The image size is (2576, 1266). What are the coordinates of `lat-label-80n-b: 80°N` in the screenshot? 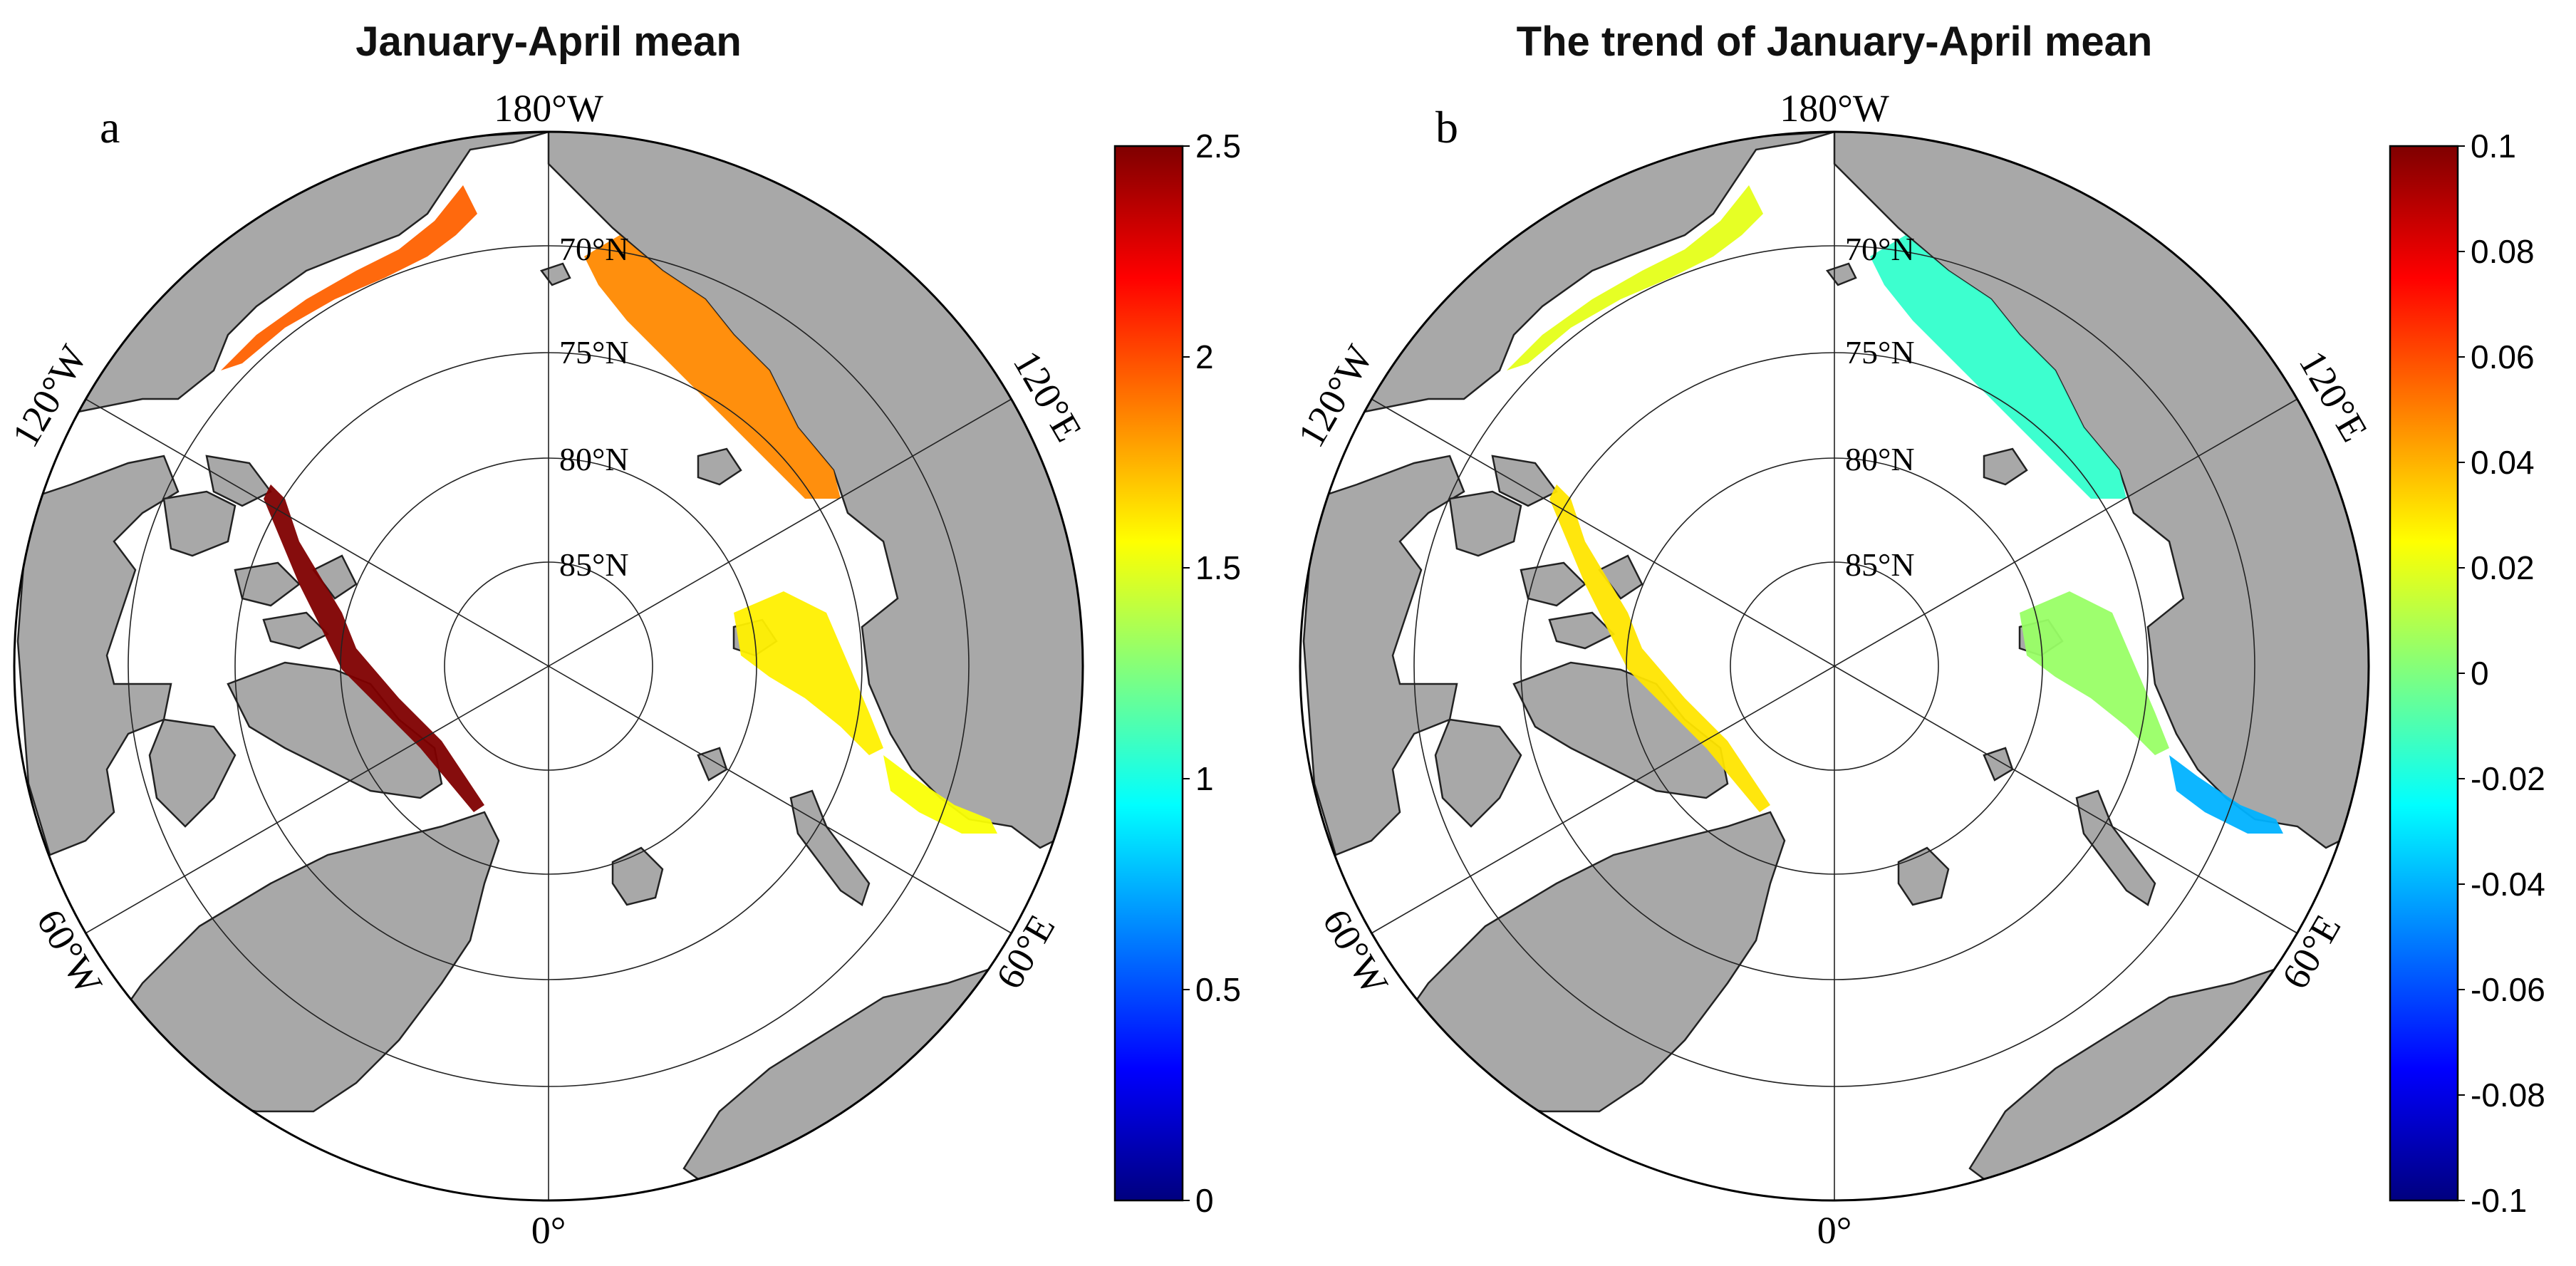 It's located at (1880, 459).